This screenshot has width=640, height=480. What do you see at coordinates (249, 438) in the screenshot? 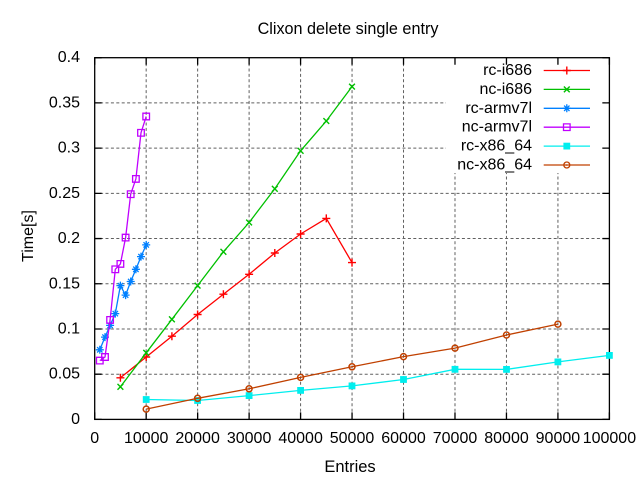
I see `svg-text: 30000` at bounding box center [249, 438].